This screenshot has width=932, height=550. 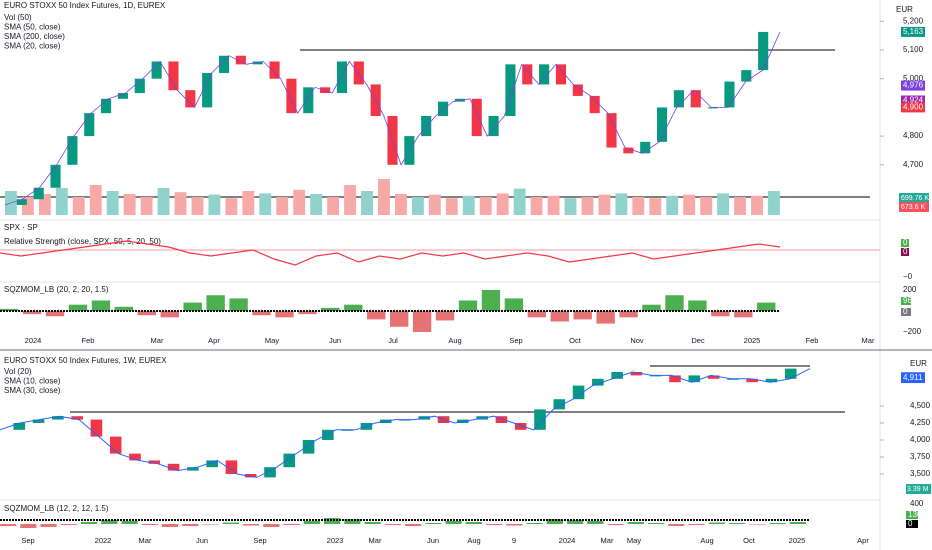 I want to click on price-label-text: 4,924, so click(x=913, y=100).